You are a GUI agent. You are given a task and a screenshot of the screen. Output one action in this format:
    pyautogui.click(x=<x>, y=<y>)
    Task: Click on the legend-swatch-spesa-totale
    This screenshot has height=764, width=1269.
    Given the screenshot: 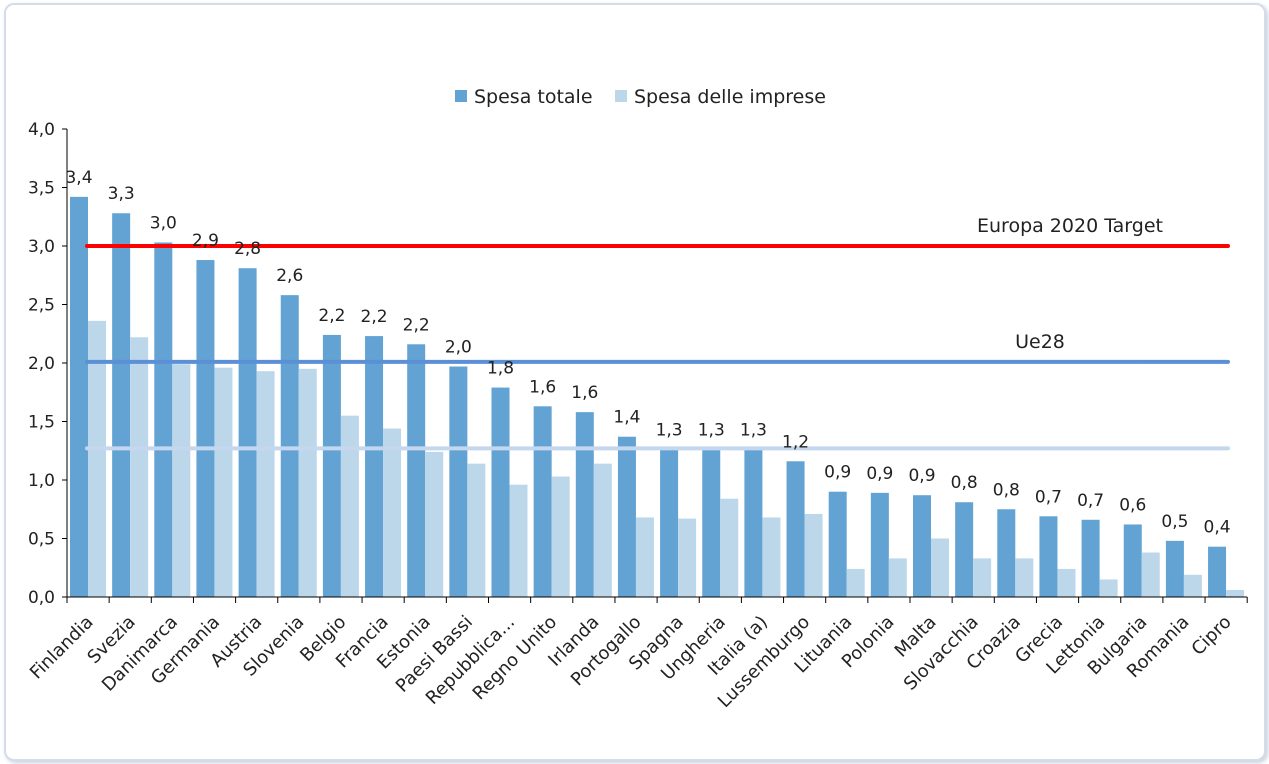 What is the action you would take?
    pyautogui.click(x=461, y=96)
    